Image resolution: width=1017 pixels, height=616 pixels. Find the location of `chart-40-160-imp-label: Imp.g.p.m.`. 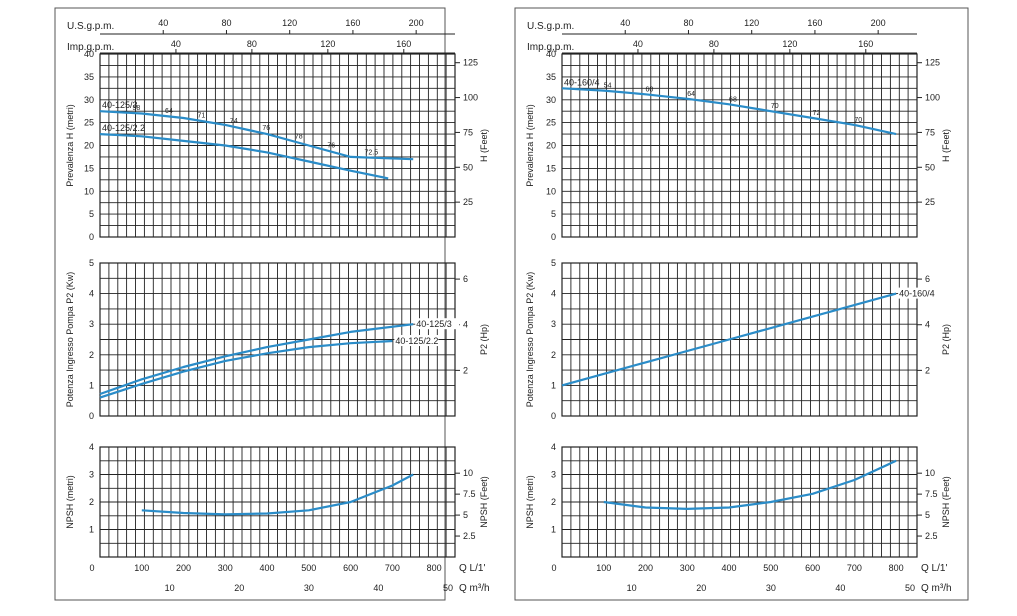

chart-40-160-imp-label: Imp.g.p.m. is located at coordinates (550, 47).